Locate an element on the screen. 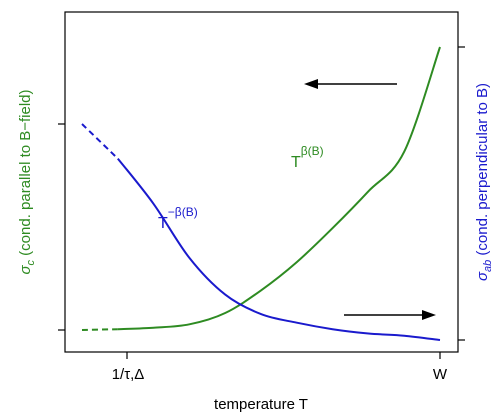 The width and height of the screenshot is (495, 419). sigma-ab-line-dashed is located at coordinates (100, 141).